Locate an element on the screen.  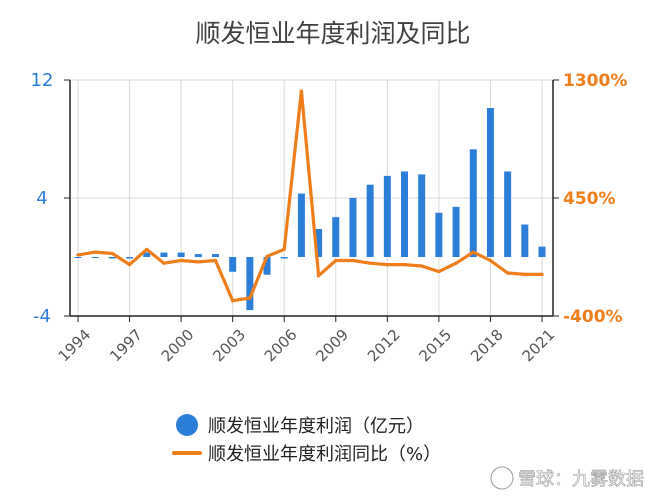
x-tick-label: 2006 is located at coordinates (281, 346).